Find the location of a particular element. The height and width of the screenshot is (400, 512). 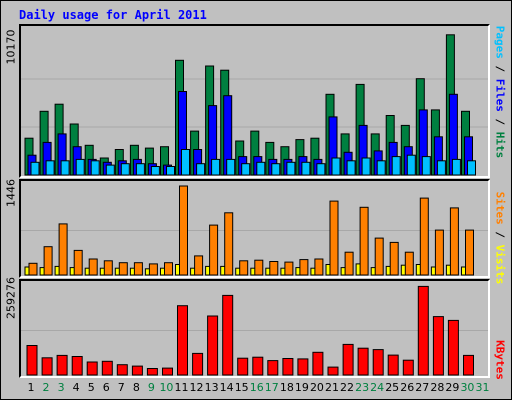

x-tick-label-day-8: 8 is located at coordinates (136, 387).